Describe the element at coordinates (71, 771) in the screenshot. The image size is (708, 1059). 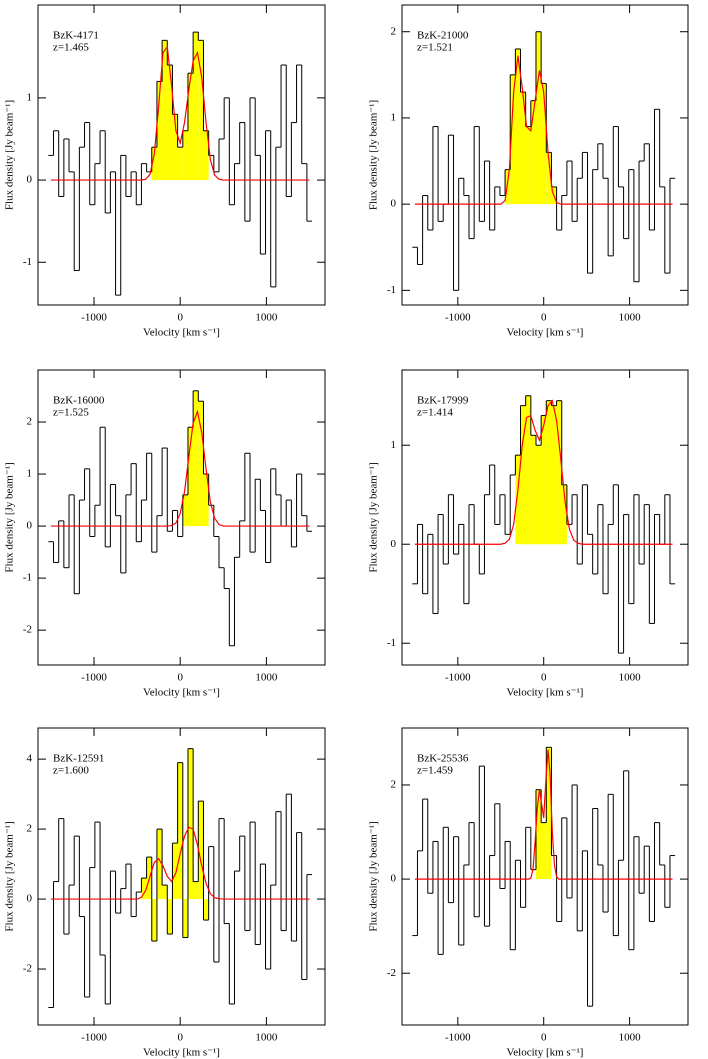
I see `redshift: z=1.600` at that location.